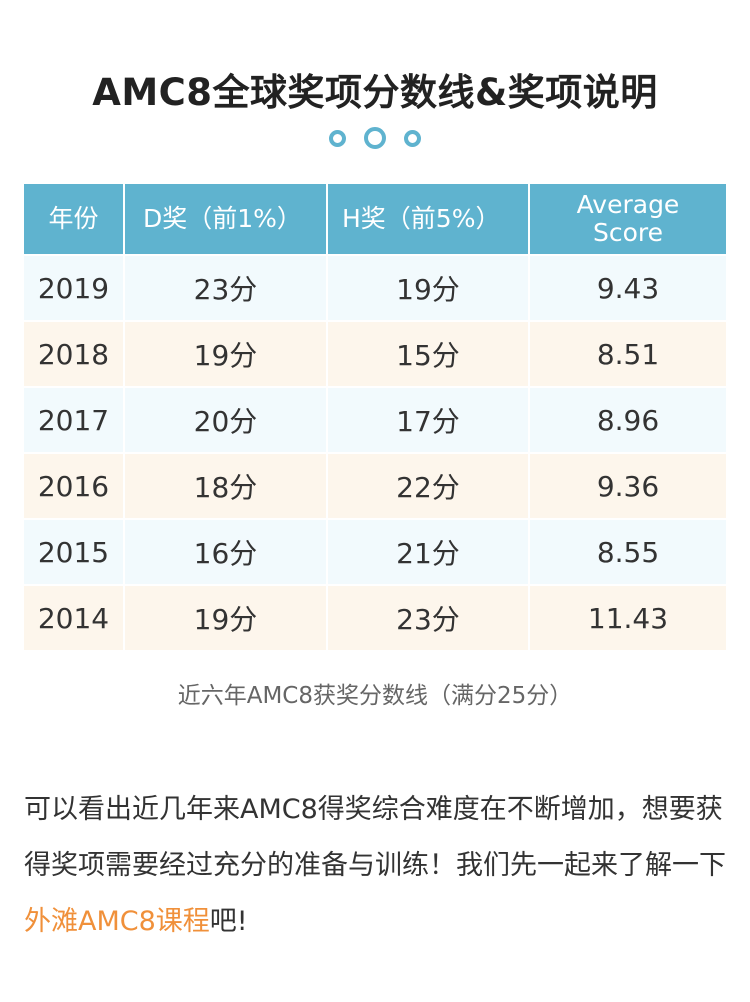 Image resolution: width=750 pixels, height=1002 pixels. I want to click on cell-average-score: 11.43, so click(627, 617).